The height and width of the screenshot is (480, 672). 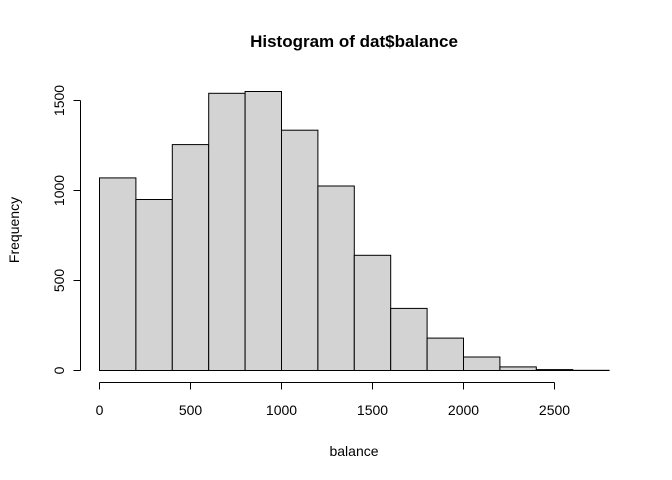 What do you see at coordinates (354, 41) in the screenshot?
I see `chart-title: Histogram of dat$balance` at bounding box center [354, 41].